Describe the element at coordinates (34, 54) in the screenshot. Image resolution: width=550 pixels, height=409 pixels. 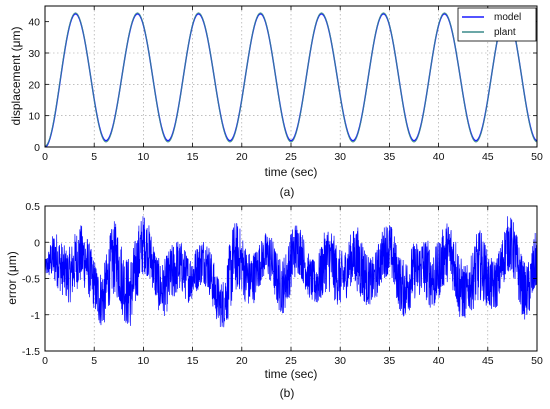
I see `y-tick-label: 30` at that location.